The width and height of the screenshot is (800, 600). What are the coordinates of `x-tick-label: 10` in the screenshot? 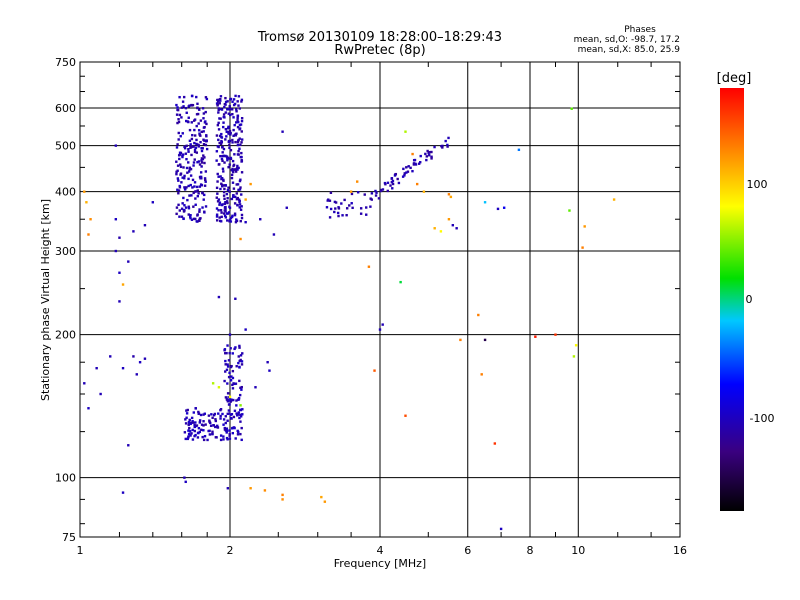 It's located at (578, 550).